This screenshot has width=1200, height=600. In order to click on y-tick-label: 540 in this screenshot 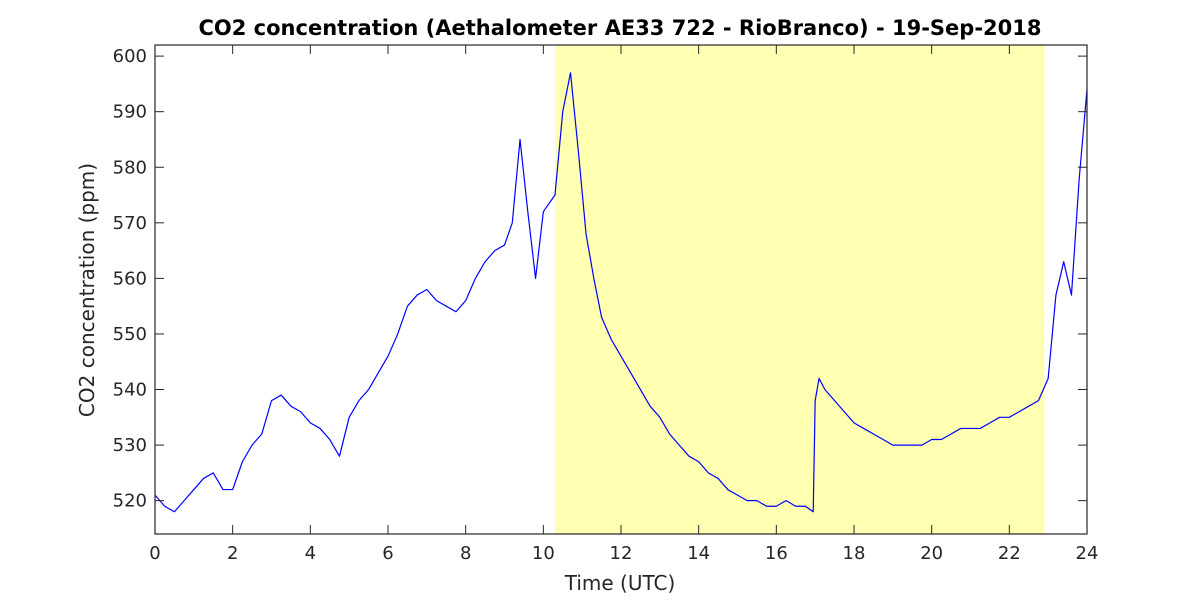, I will do `click(130, 390)`.